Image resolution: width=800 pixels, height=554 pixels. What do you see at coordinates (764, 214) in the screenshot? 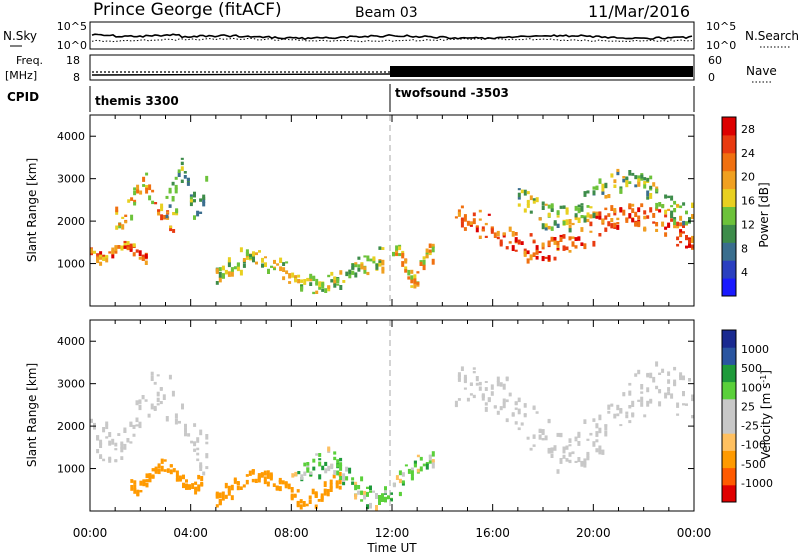
I see `power-colorbar-label: Power [dB]` at bounding box center [764, 214].